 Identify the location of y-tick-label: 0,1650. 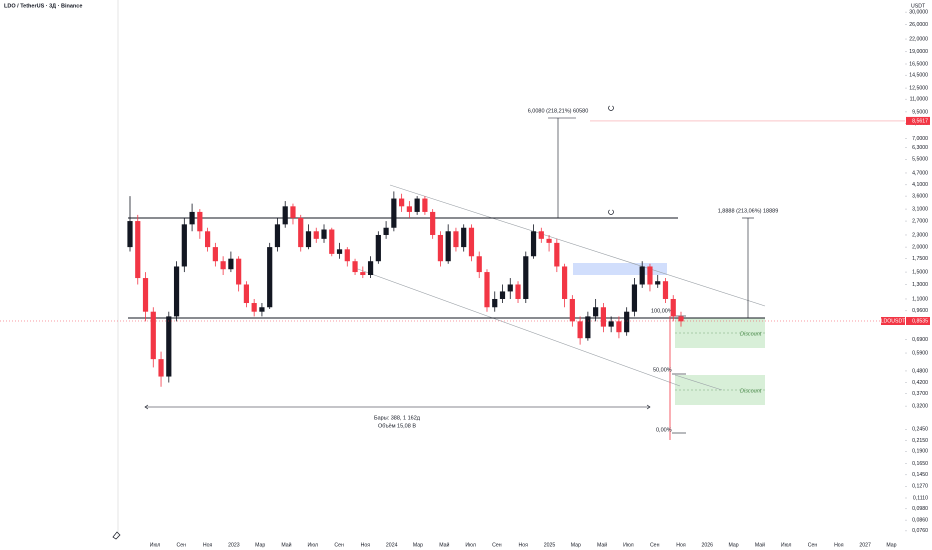
(920, 464).